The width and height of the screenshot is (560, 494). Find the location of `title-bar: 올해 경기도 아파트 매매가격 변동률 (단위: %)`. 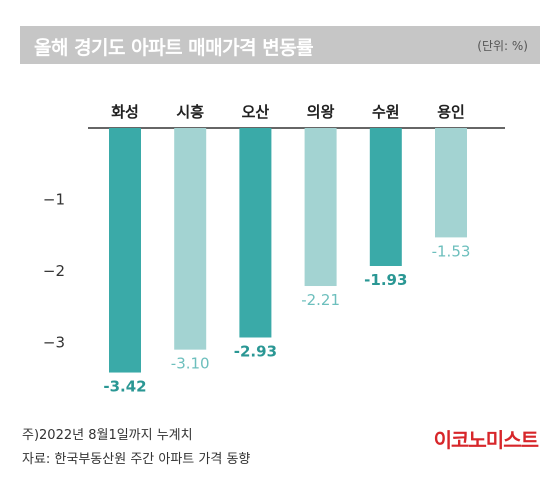

title-bar: 올해 경기도 아파트 매매가격 변동률 (단위: %) is located at coordinates (280, 45).